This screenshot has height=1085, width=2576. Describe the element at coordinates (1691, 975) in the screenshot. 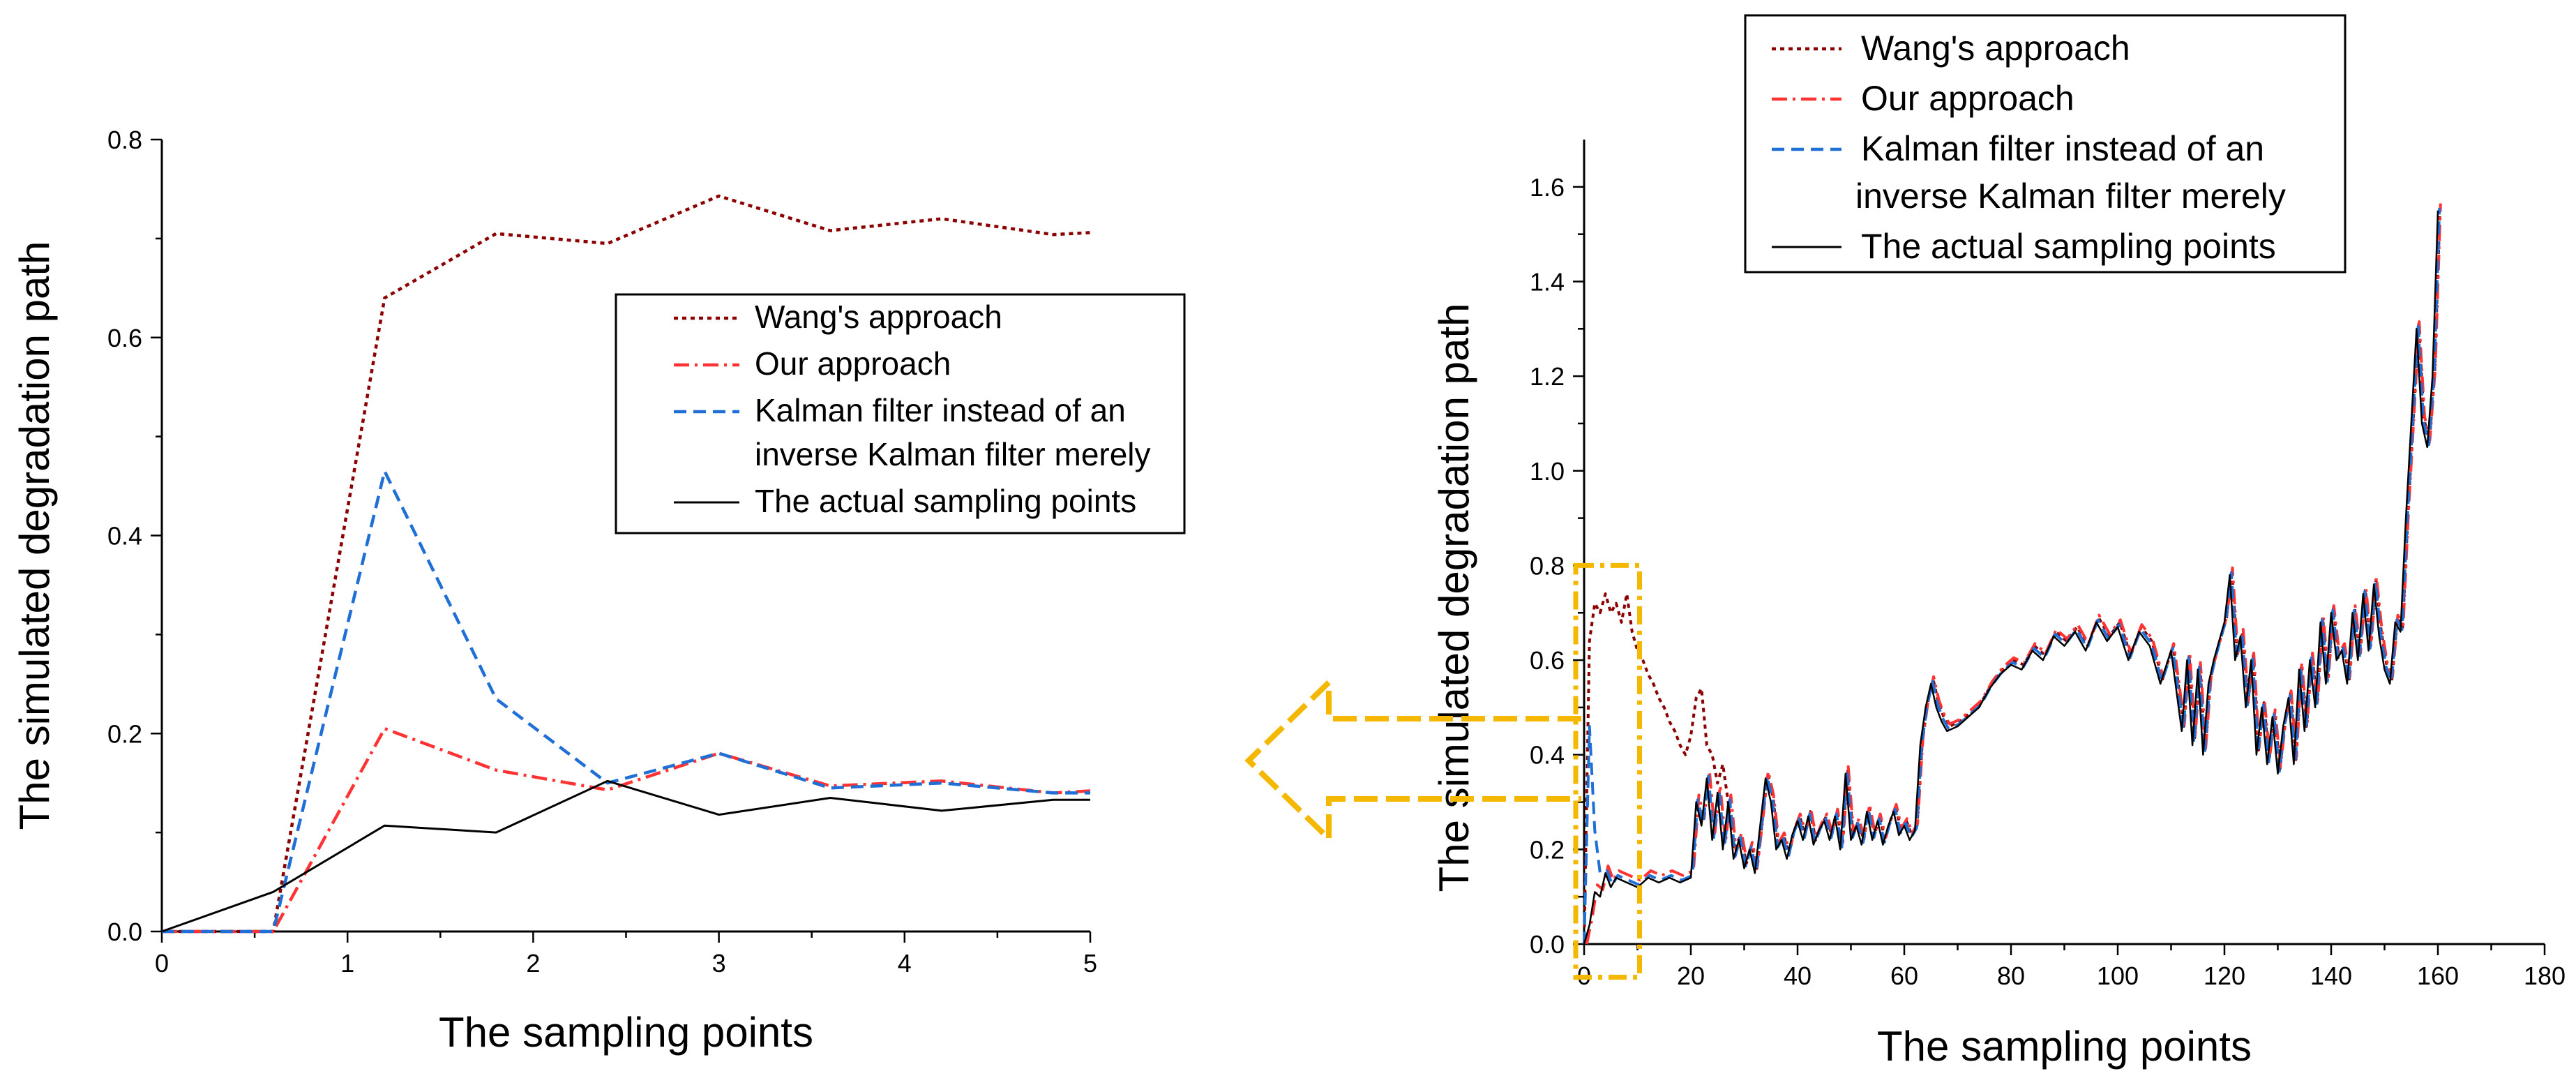

I see `x-tick-label: 20` at that location.